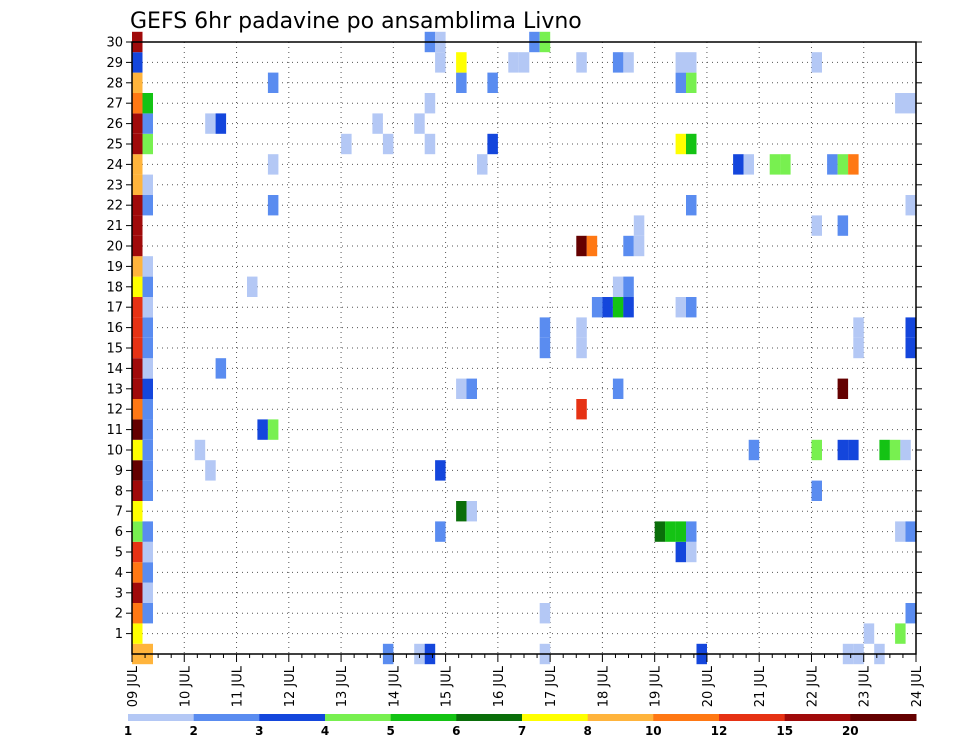 The height and width of the screenshot is (742, 960). Describe the element at coordinates (447, 686) in the screenshot. I see `x-tick-label: 15 JUL` at that location.